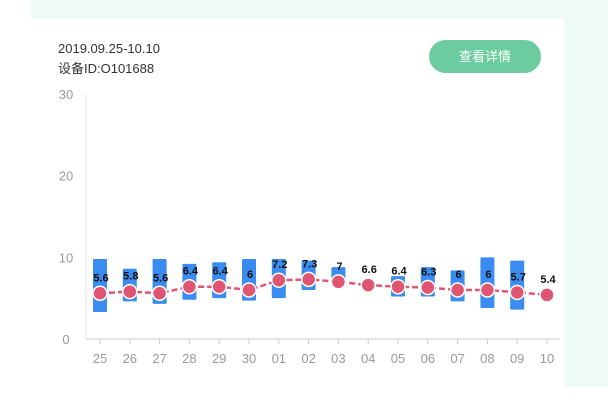 This screenshot has width=608, height=407. What do you see at coordinates (369, 270) in the screenshot?
I see `data-label: 6.6` at bounding box center [369, 270].